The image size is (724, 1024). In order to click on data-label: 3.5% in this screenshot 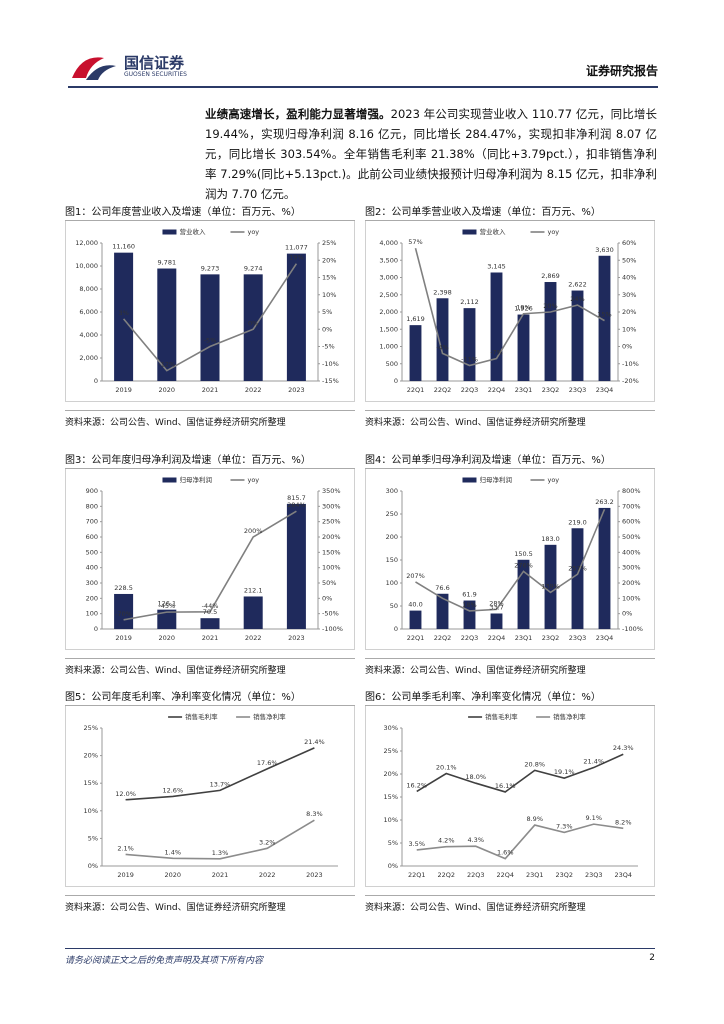, I will do `click(416, 844)`.